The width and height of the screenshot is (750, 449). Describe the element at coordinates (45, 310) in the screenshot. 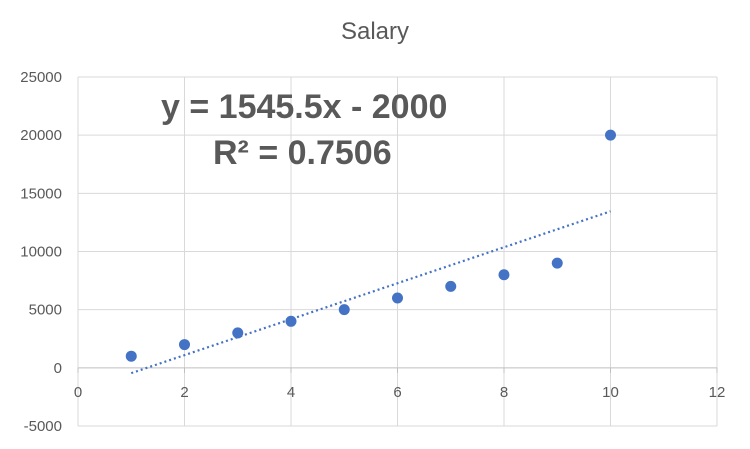

I see `y-tick-label: 5000` at that location.